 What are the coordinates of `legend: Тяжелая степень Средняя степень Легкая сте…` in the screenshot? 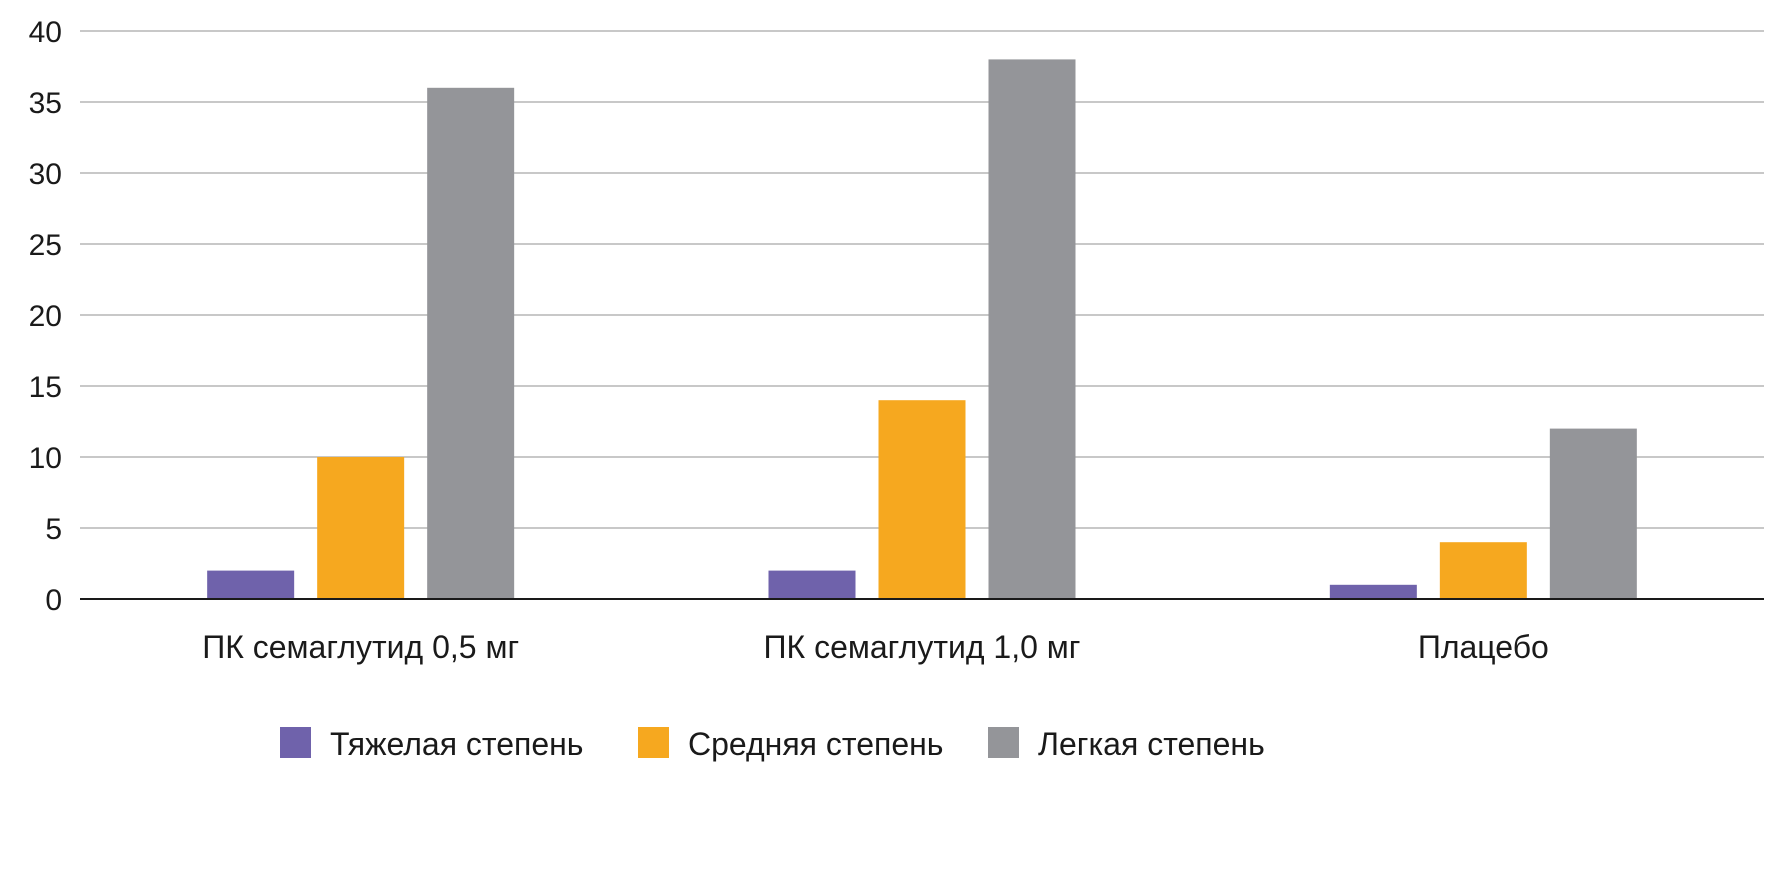 It's located at (772, 744).